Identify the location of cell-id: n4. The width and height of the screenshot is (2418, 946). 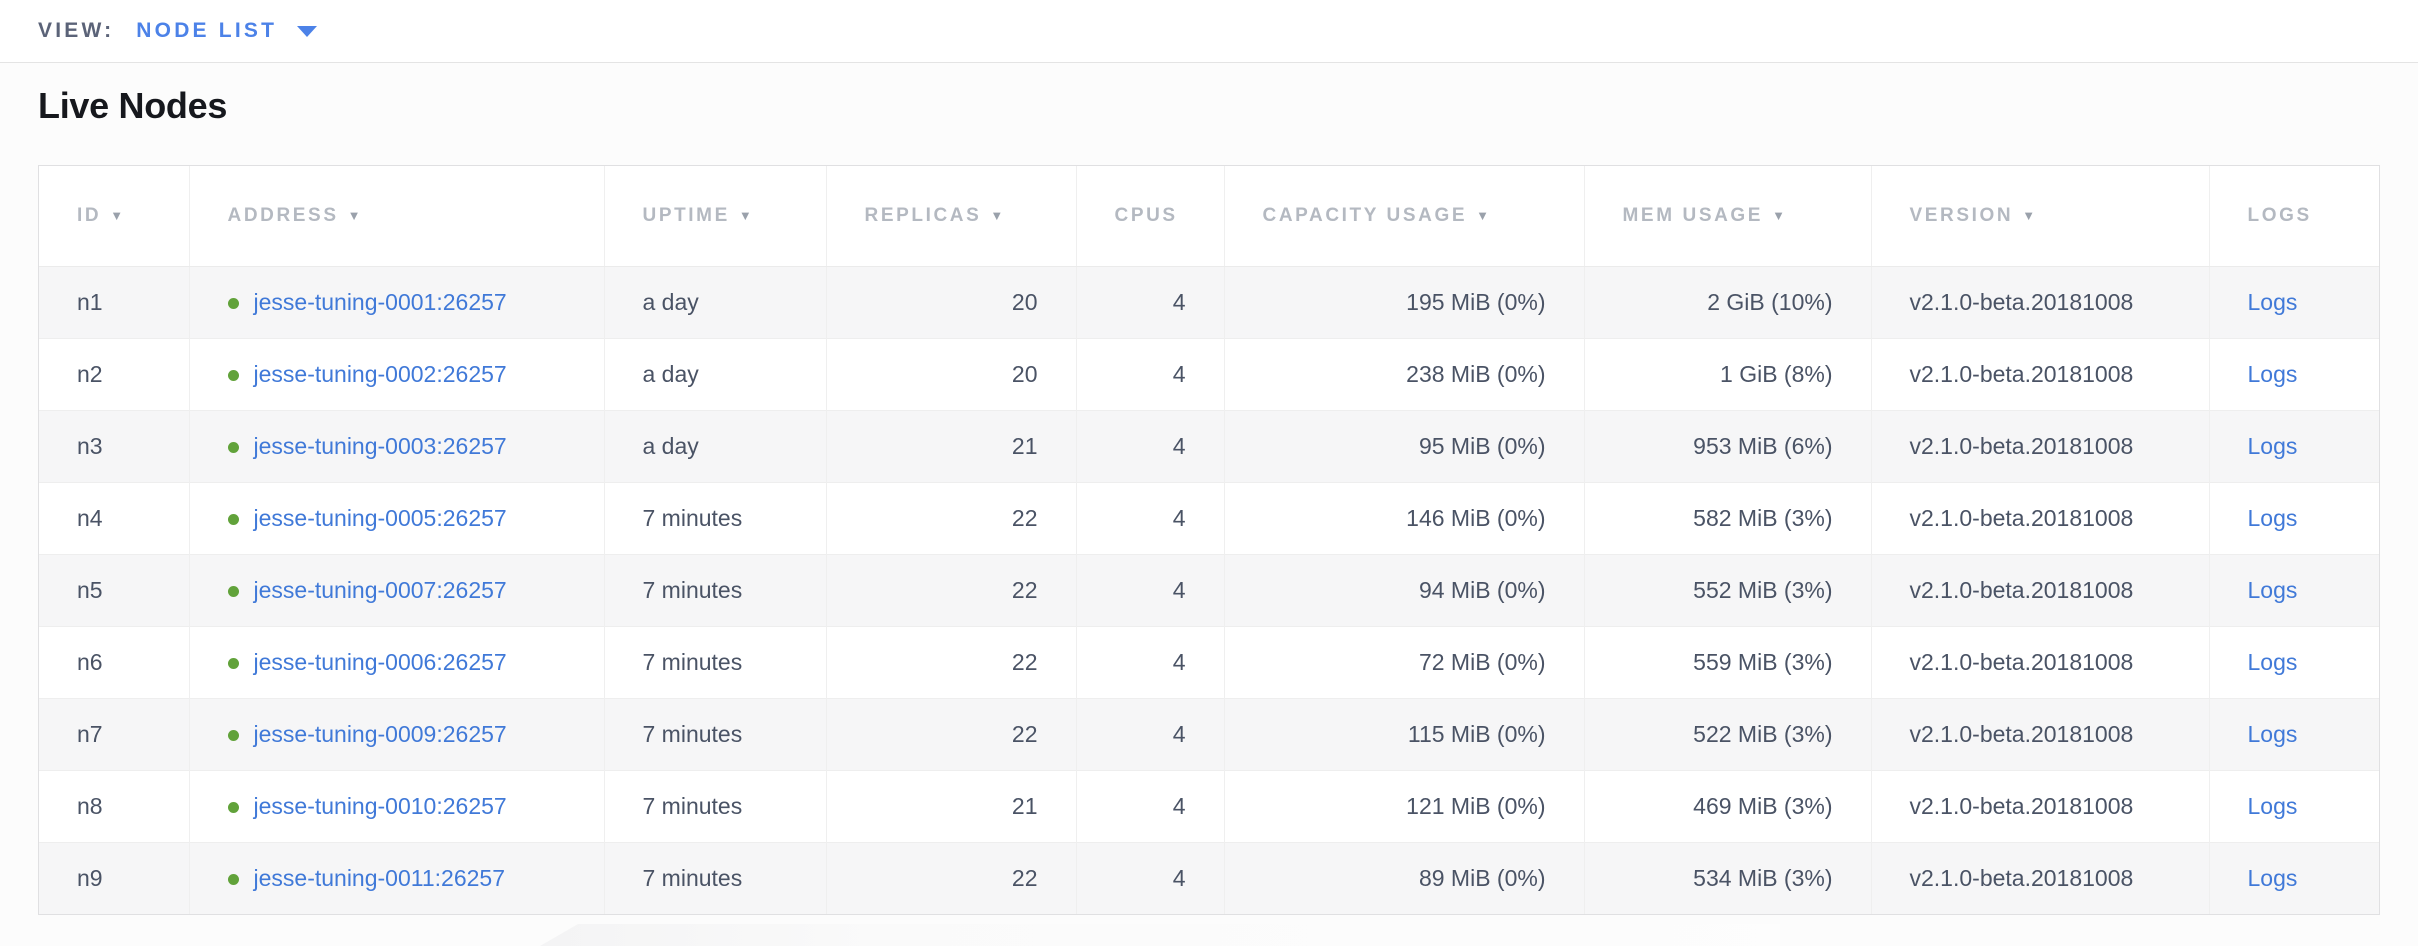
(114, 517).